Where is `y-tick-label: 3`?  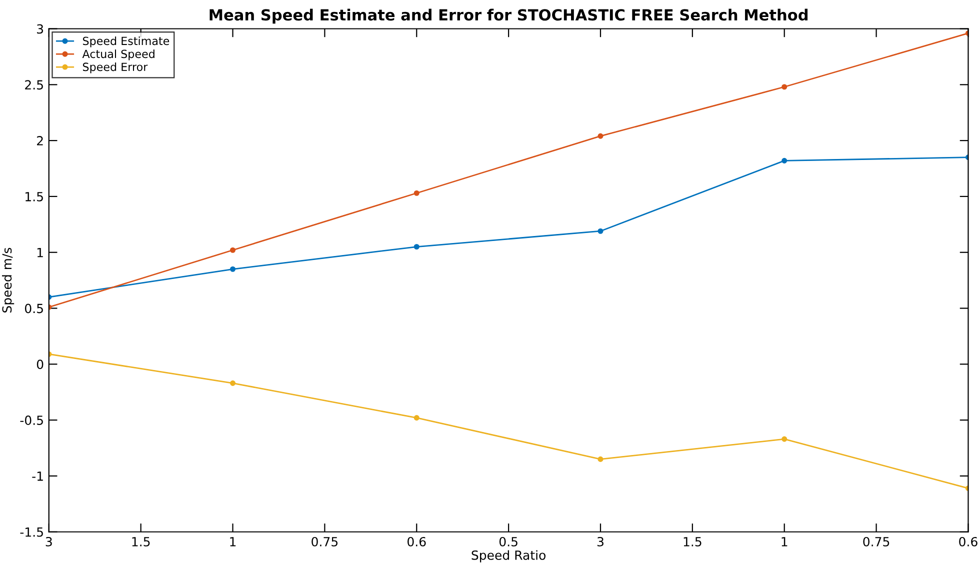
y-tick-label: 3 is located at coordinates (40, 29).